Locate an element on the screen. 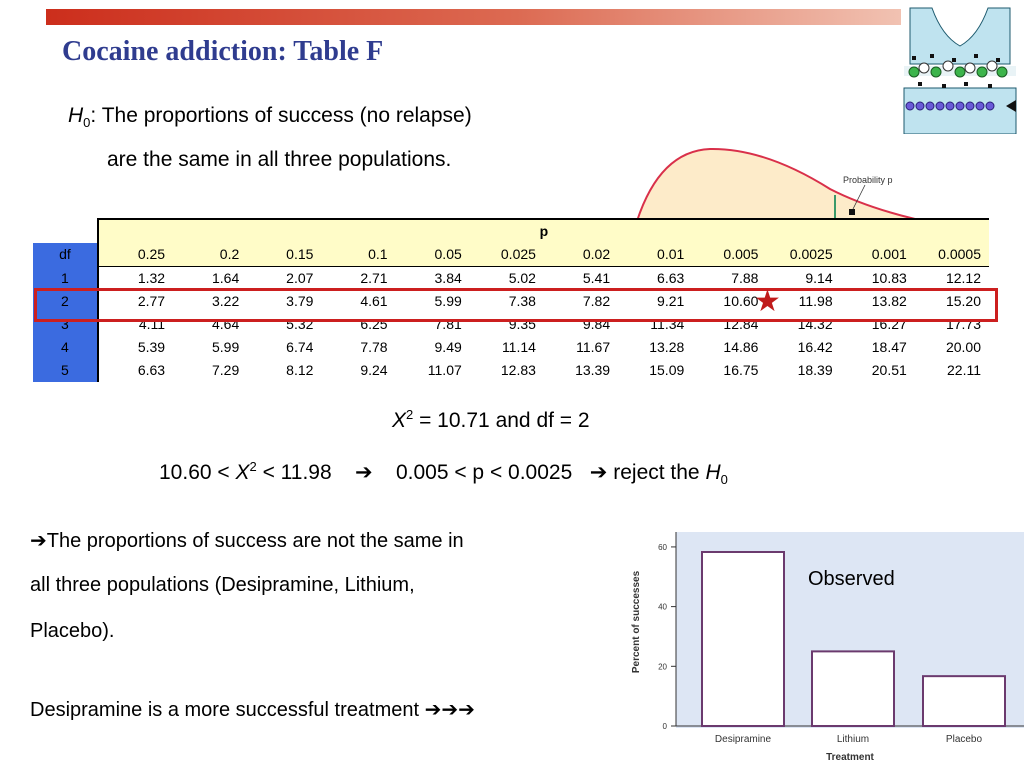 Image resolution: width=1024 pixels, height=768 pixels. chart-x-axis-label: Treatment is located at coordinates (850, 757).